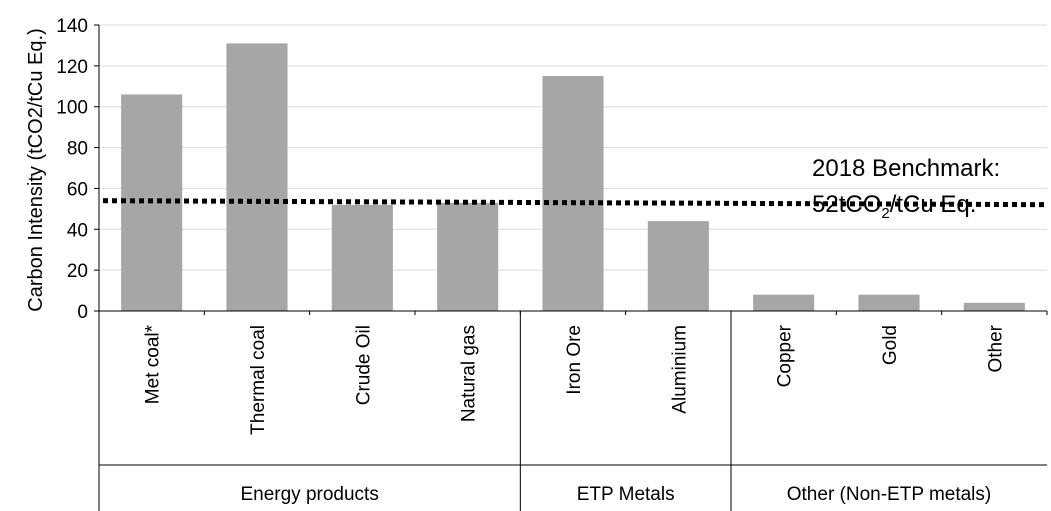 This screenshot has height=511, width=1051. Describe the element at coordinates (679, 369) in the screenshot. I see `category-label: Aluminium` at that location.